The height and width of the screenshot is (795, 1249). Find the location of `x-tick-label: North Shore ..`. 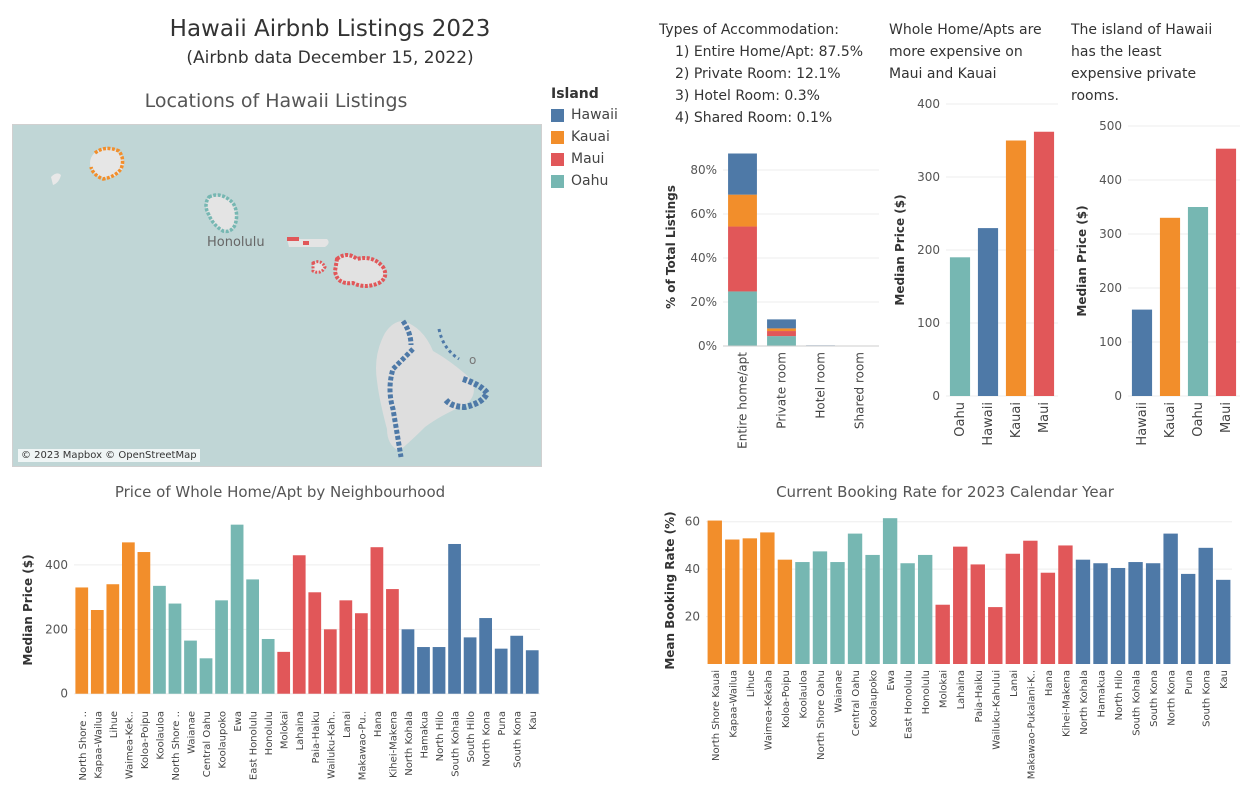

x-tick-label: North Shore .. is located at coordinates (176, 746).